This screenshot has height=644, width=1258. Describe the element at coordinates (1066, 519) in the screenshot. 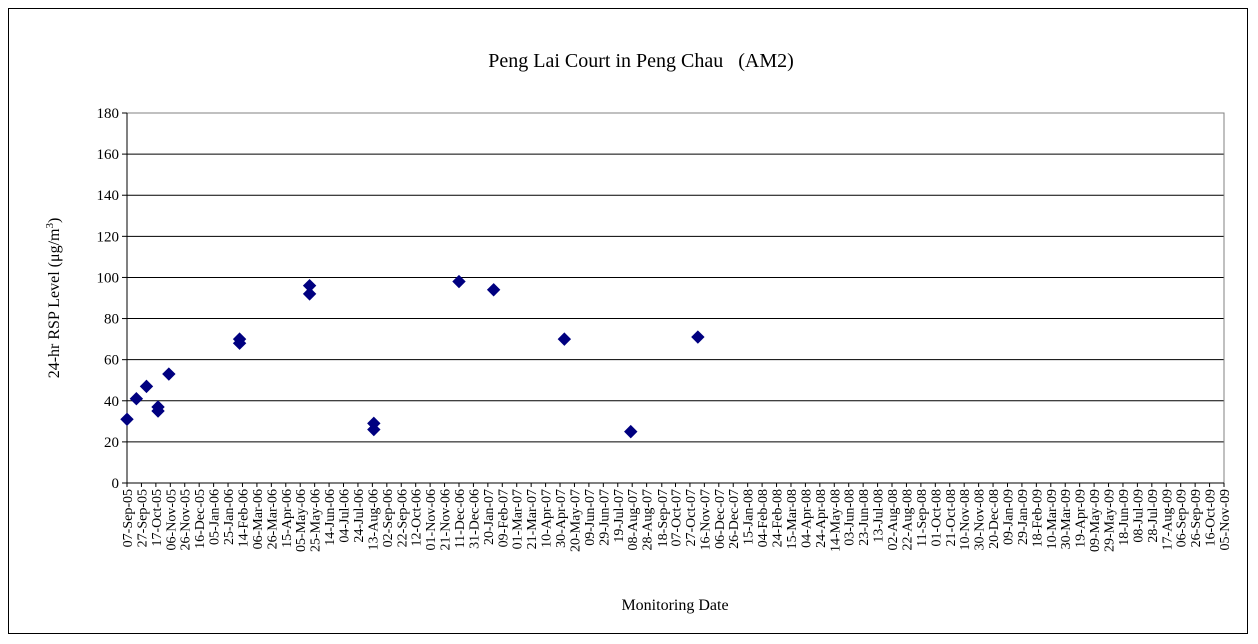

I see `x-tick-label: 30-Mar-09` at that location.